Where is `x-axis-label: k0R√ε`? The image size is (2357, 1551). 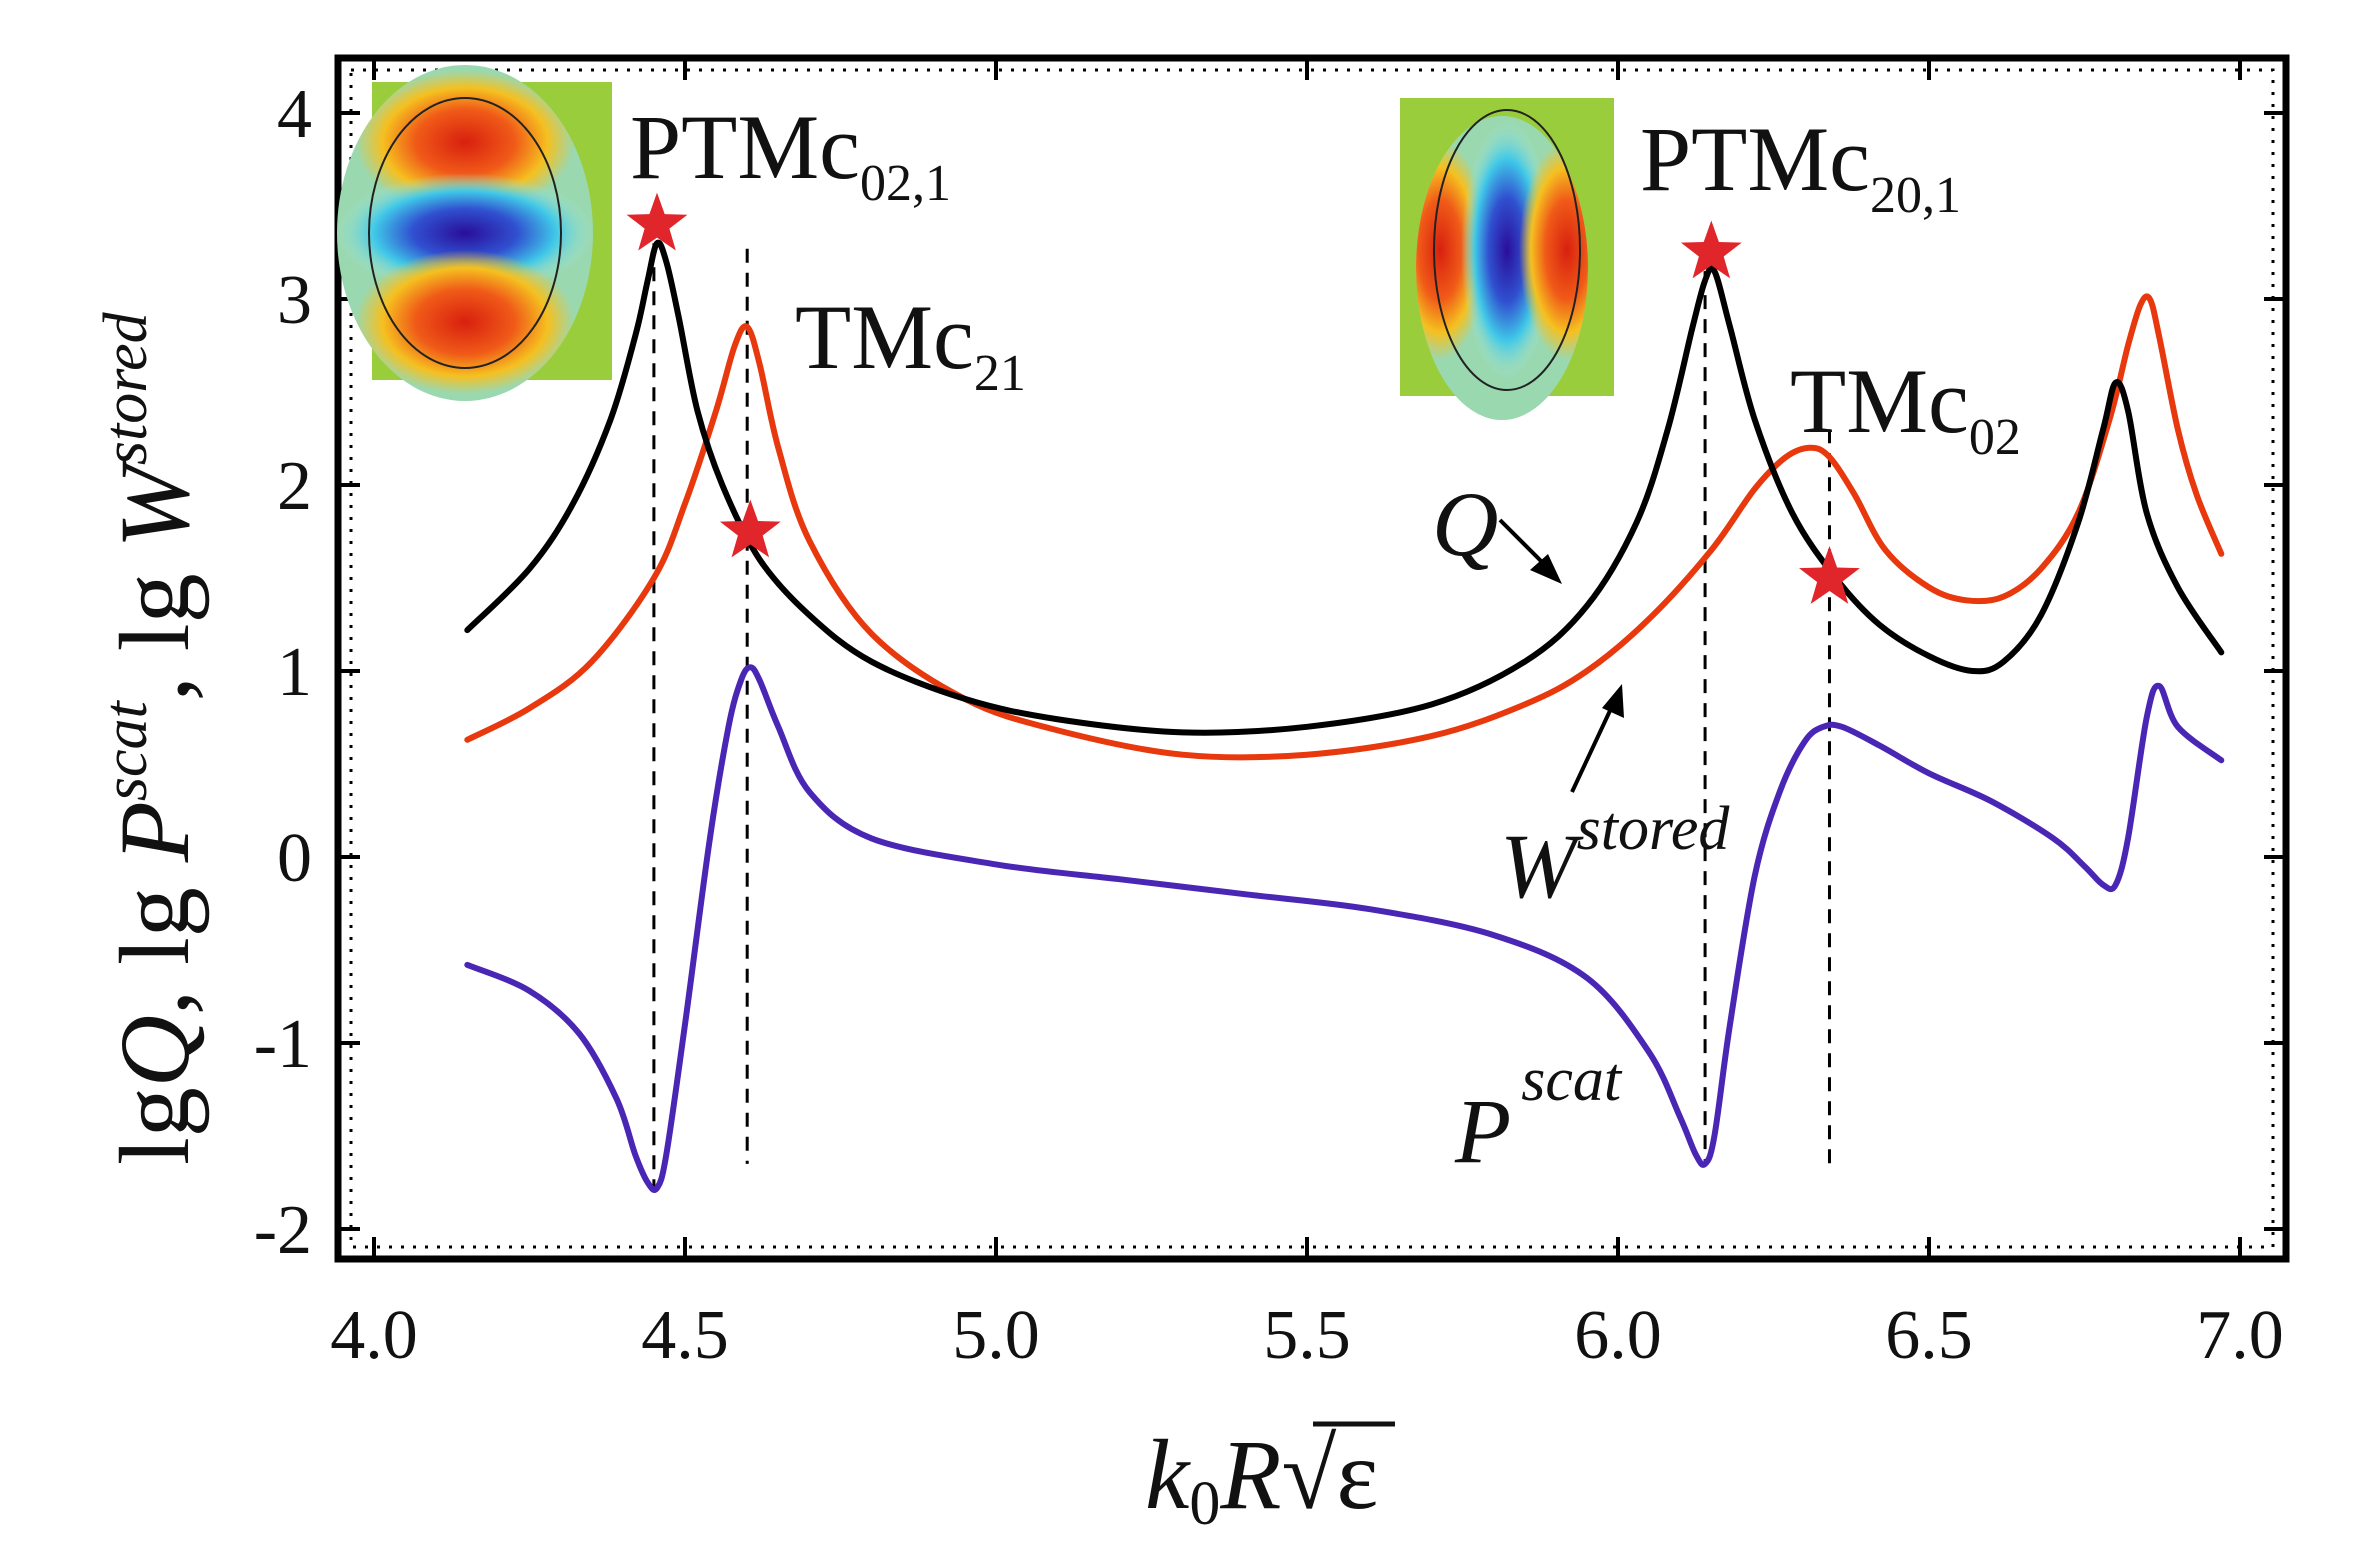
x-axis-label: k0R√ε is located at coordinates (1261, 1478).